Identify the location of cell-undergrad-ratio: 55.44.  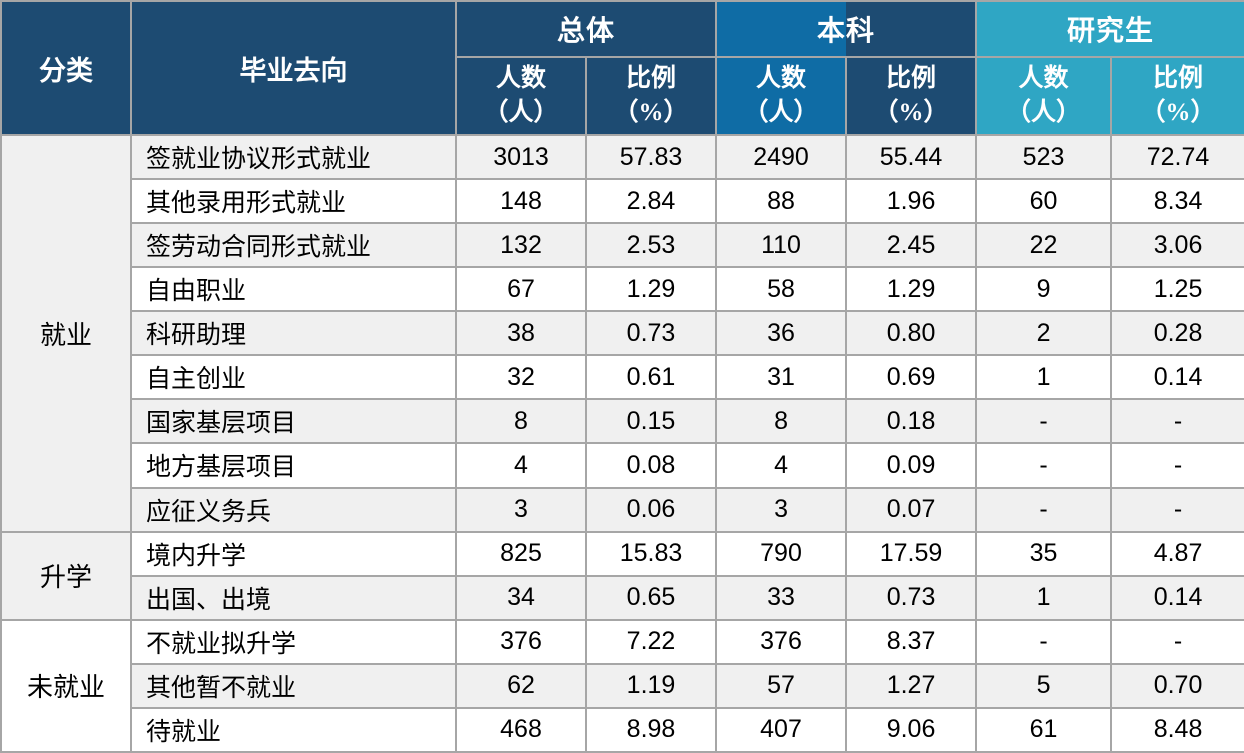
(911, 157).